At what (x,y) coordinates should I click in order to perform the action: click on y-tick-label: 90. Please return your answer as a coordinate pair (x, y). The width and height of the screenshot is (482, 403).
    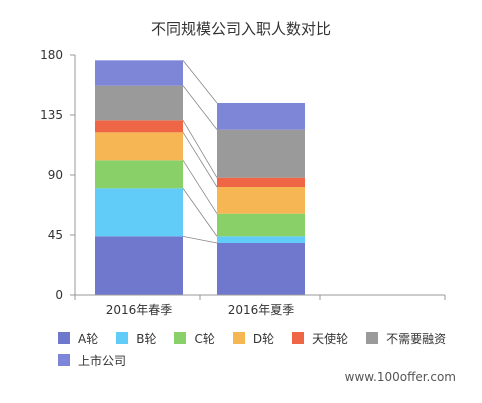
    Looking at the image, I should click on (55, 175).